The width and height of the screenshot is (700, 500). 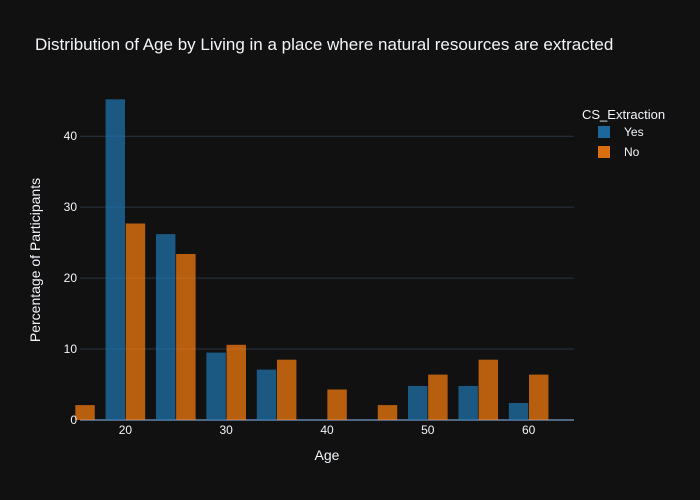 What do you see at coordinates (71, 207) in the screenshot?
I see `y-tick-label: 30` at bounding box center [71, 207].